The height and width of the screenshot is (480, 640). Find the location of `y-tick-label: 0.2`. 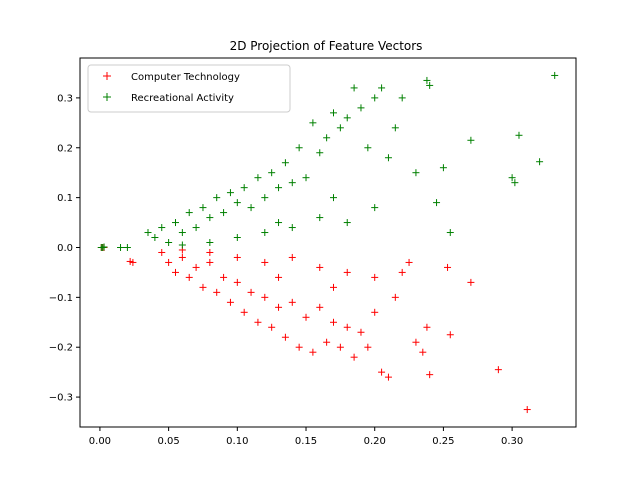

y-tick-label: 0.2 is located at coordinates (65, 148).